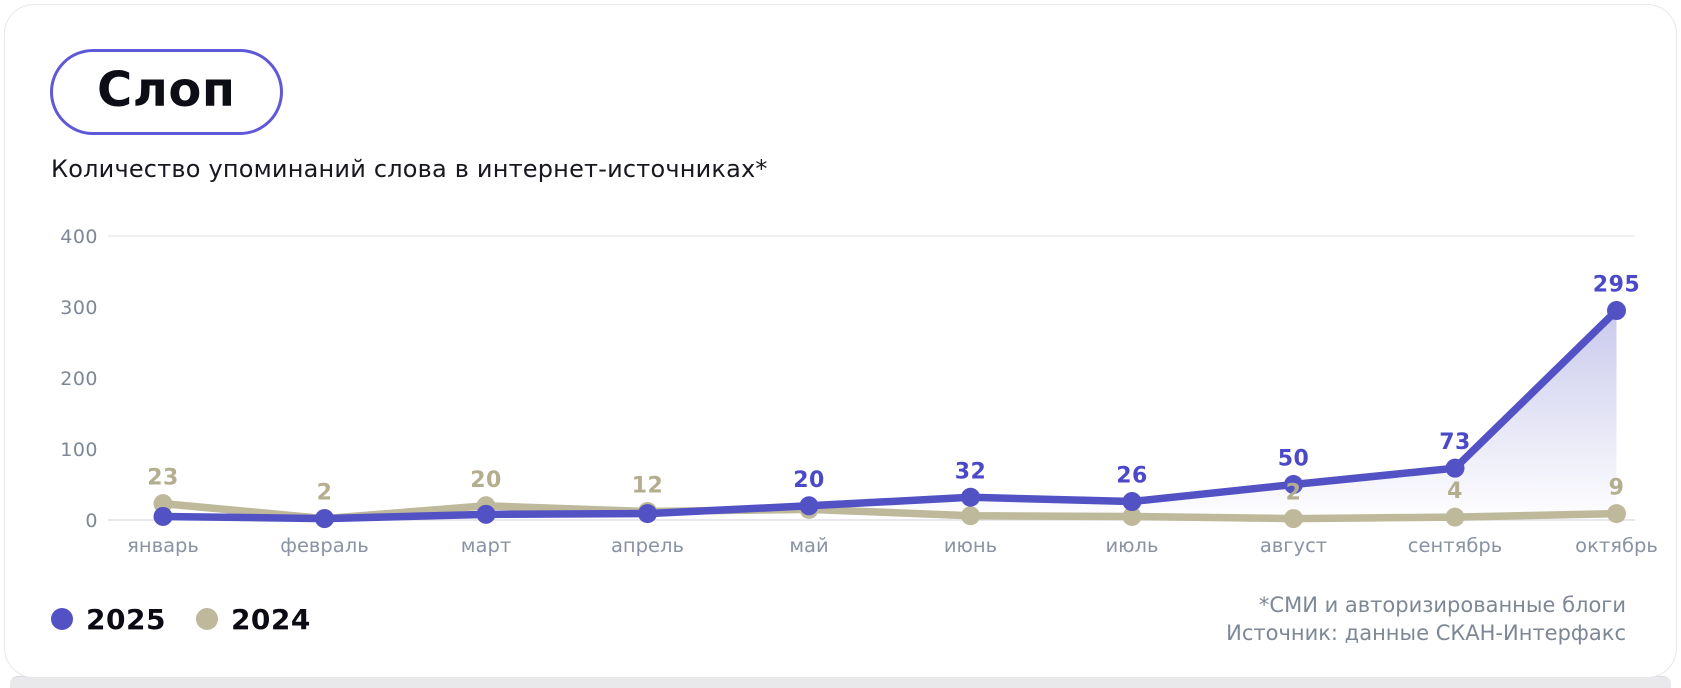 This screenshot has width=1681, height=688. Describe the element at coordinates (79, 237) in the screenshot. I see `y-tick-label: 400` at that location.